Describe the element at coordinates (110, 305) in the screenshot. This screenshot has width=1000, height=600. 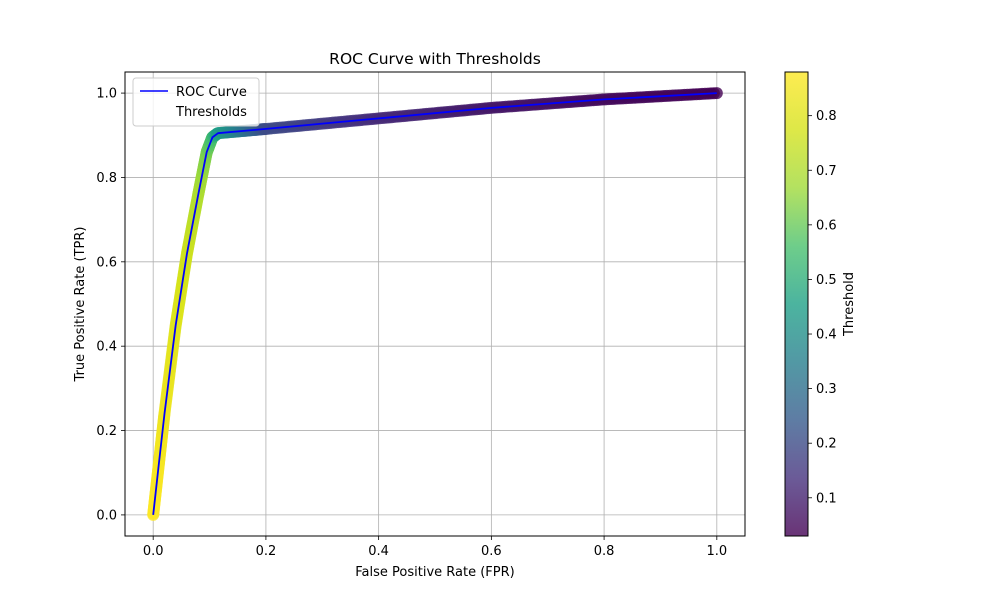
I see `y-axis: 0.0 0.2 0.4 0.6 0.8 1.0` at that location.